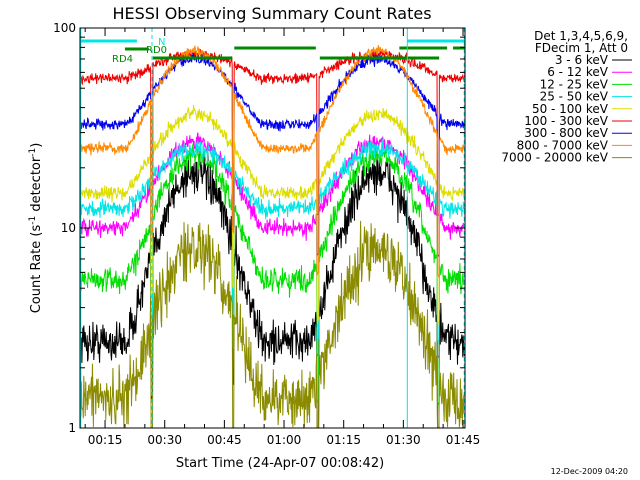  What do you see at coordinates (64, 28) in the screenshot?
I see `y-tick-label: 100` at bounding box center [64, 28].